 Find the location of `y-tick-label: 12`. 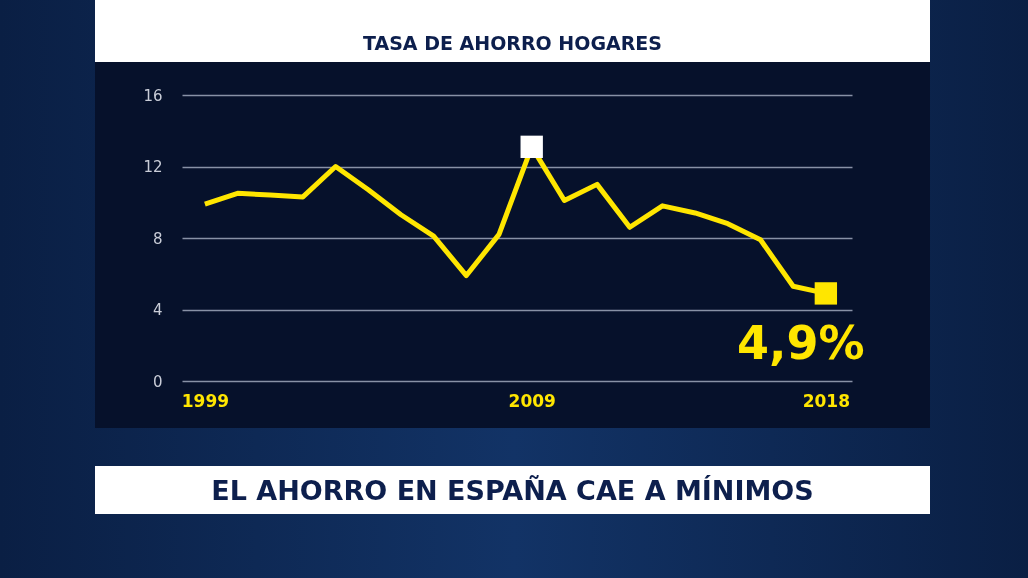

y-tick-label: 12 is located at coordinates (153, 167).